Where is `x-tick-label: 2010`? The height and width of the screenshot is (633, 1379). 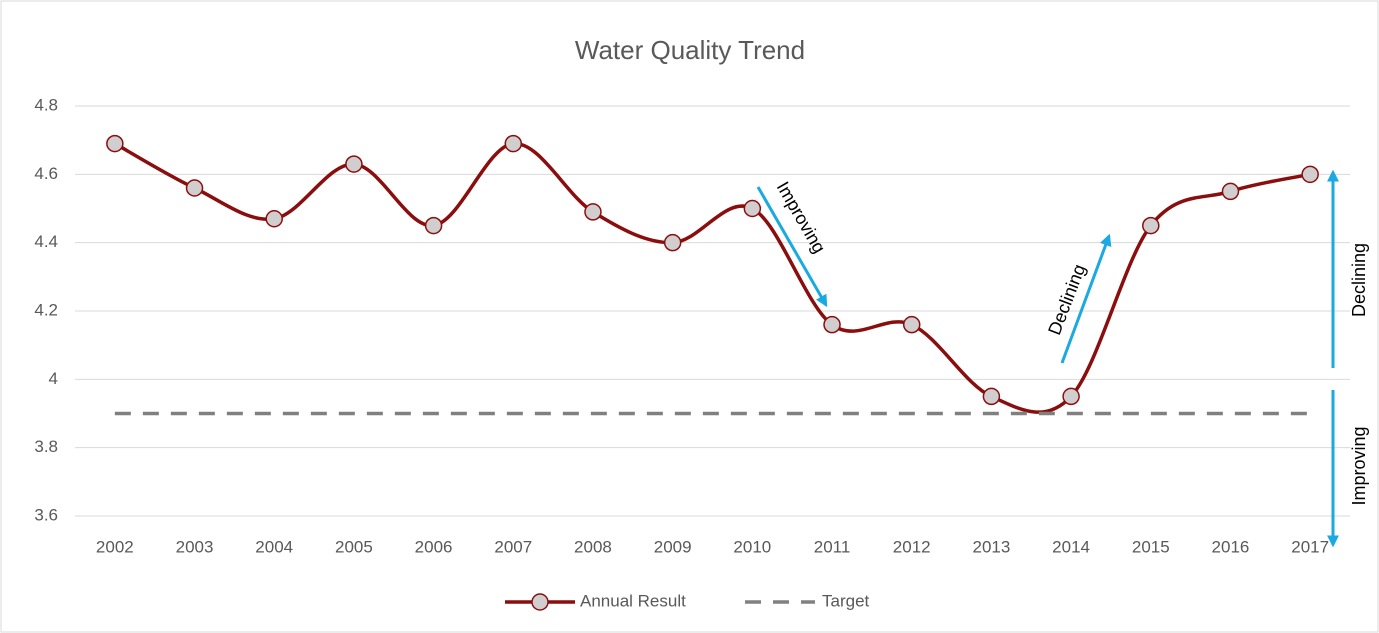
x-tick-label: 2010 is located at coordinates (752, 546).